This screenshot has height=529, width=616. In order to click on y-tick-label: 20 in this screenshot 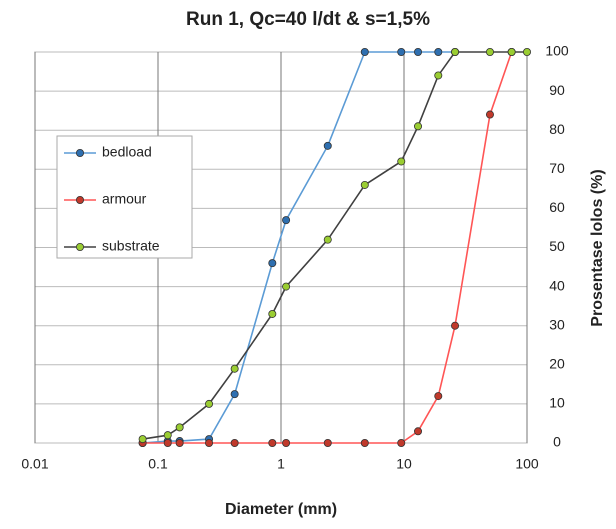, I will do `click(557, 364)`.